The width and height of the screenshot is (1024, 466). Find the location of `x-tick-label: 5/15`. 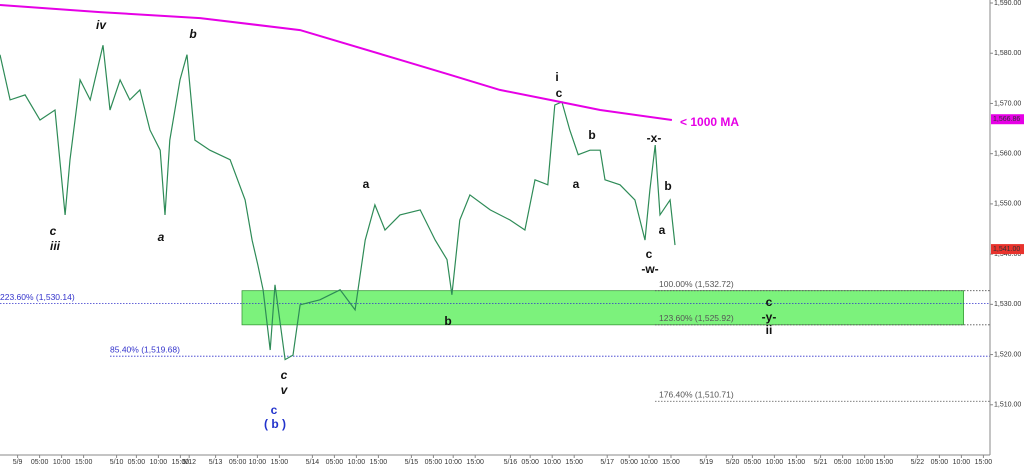

x-tick-label: 5/15 is located at coordinates (412, 462).